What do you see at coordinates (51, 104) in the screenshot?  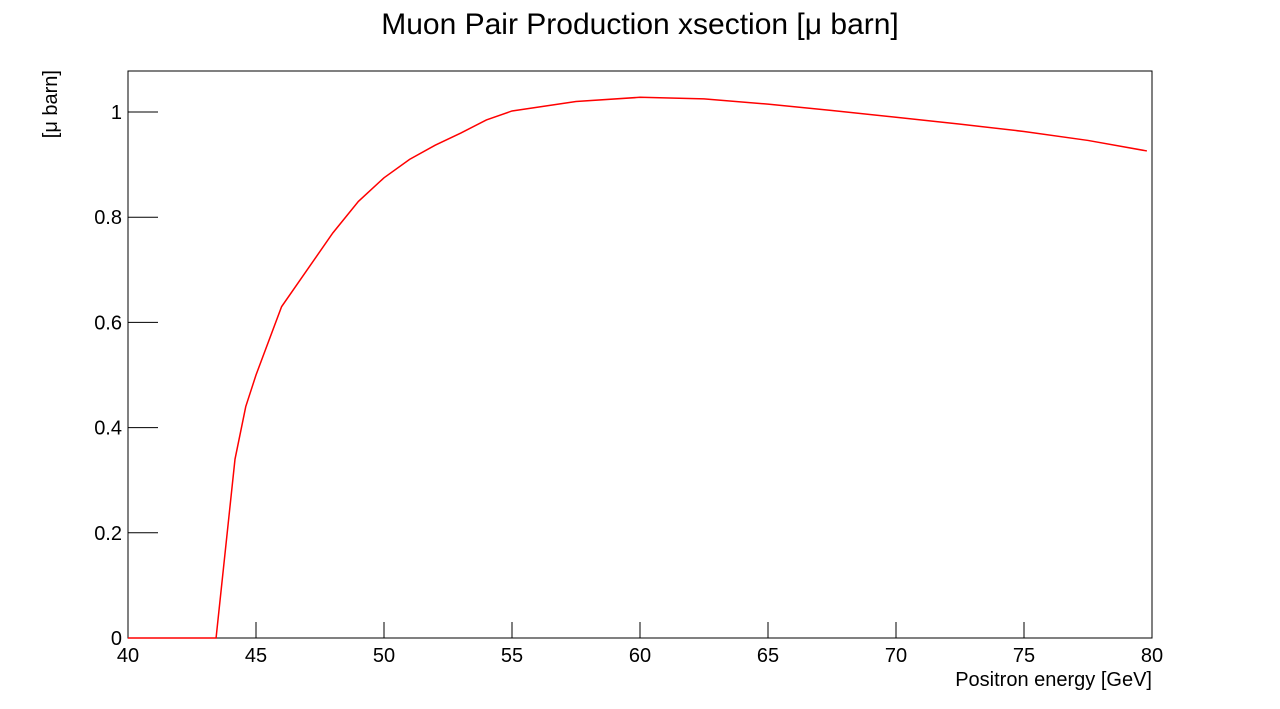 I see `y-axis-label: [μ barn]` at bounding box center [51, 104].